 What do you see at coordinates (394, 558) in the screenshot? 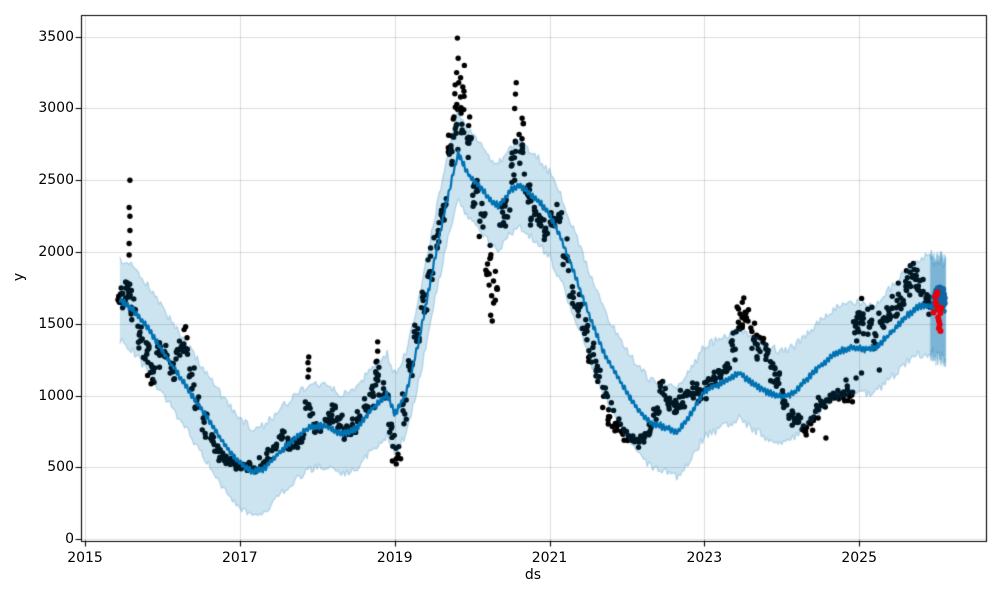
I see `x-tick-label: 2019` at bounding box center [394, 558].